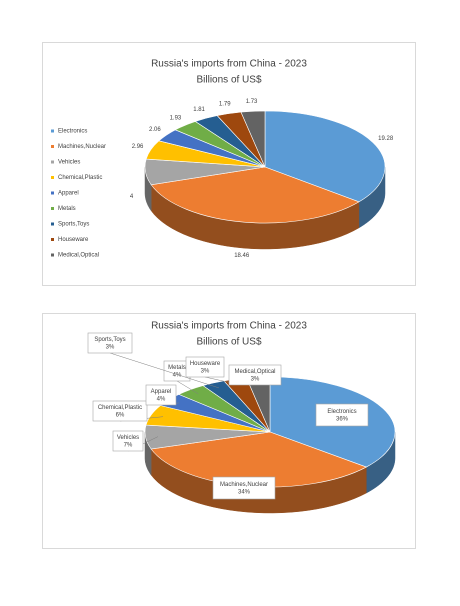 This screenshot has height=606, width=460. Describe the element at coordinates (80, 178) in the screenshot. I see `legend-label: Chemical,Plastic` at that location.